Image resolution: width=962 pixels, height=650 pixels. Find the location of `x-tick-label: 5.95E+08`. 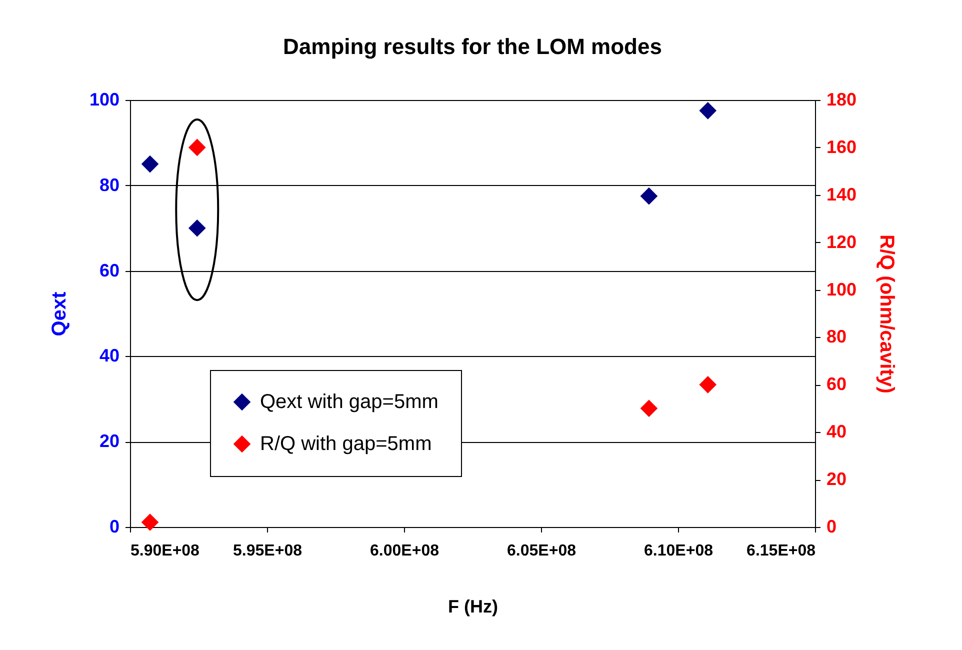

x-tick-label: 5.95E+08 is located at coordinates (267, 551).